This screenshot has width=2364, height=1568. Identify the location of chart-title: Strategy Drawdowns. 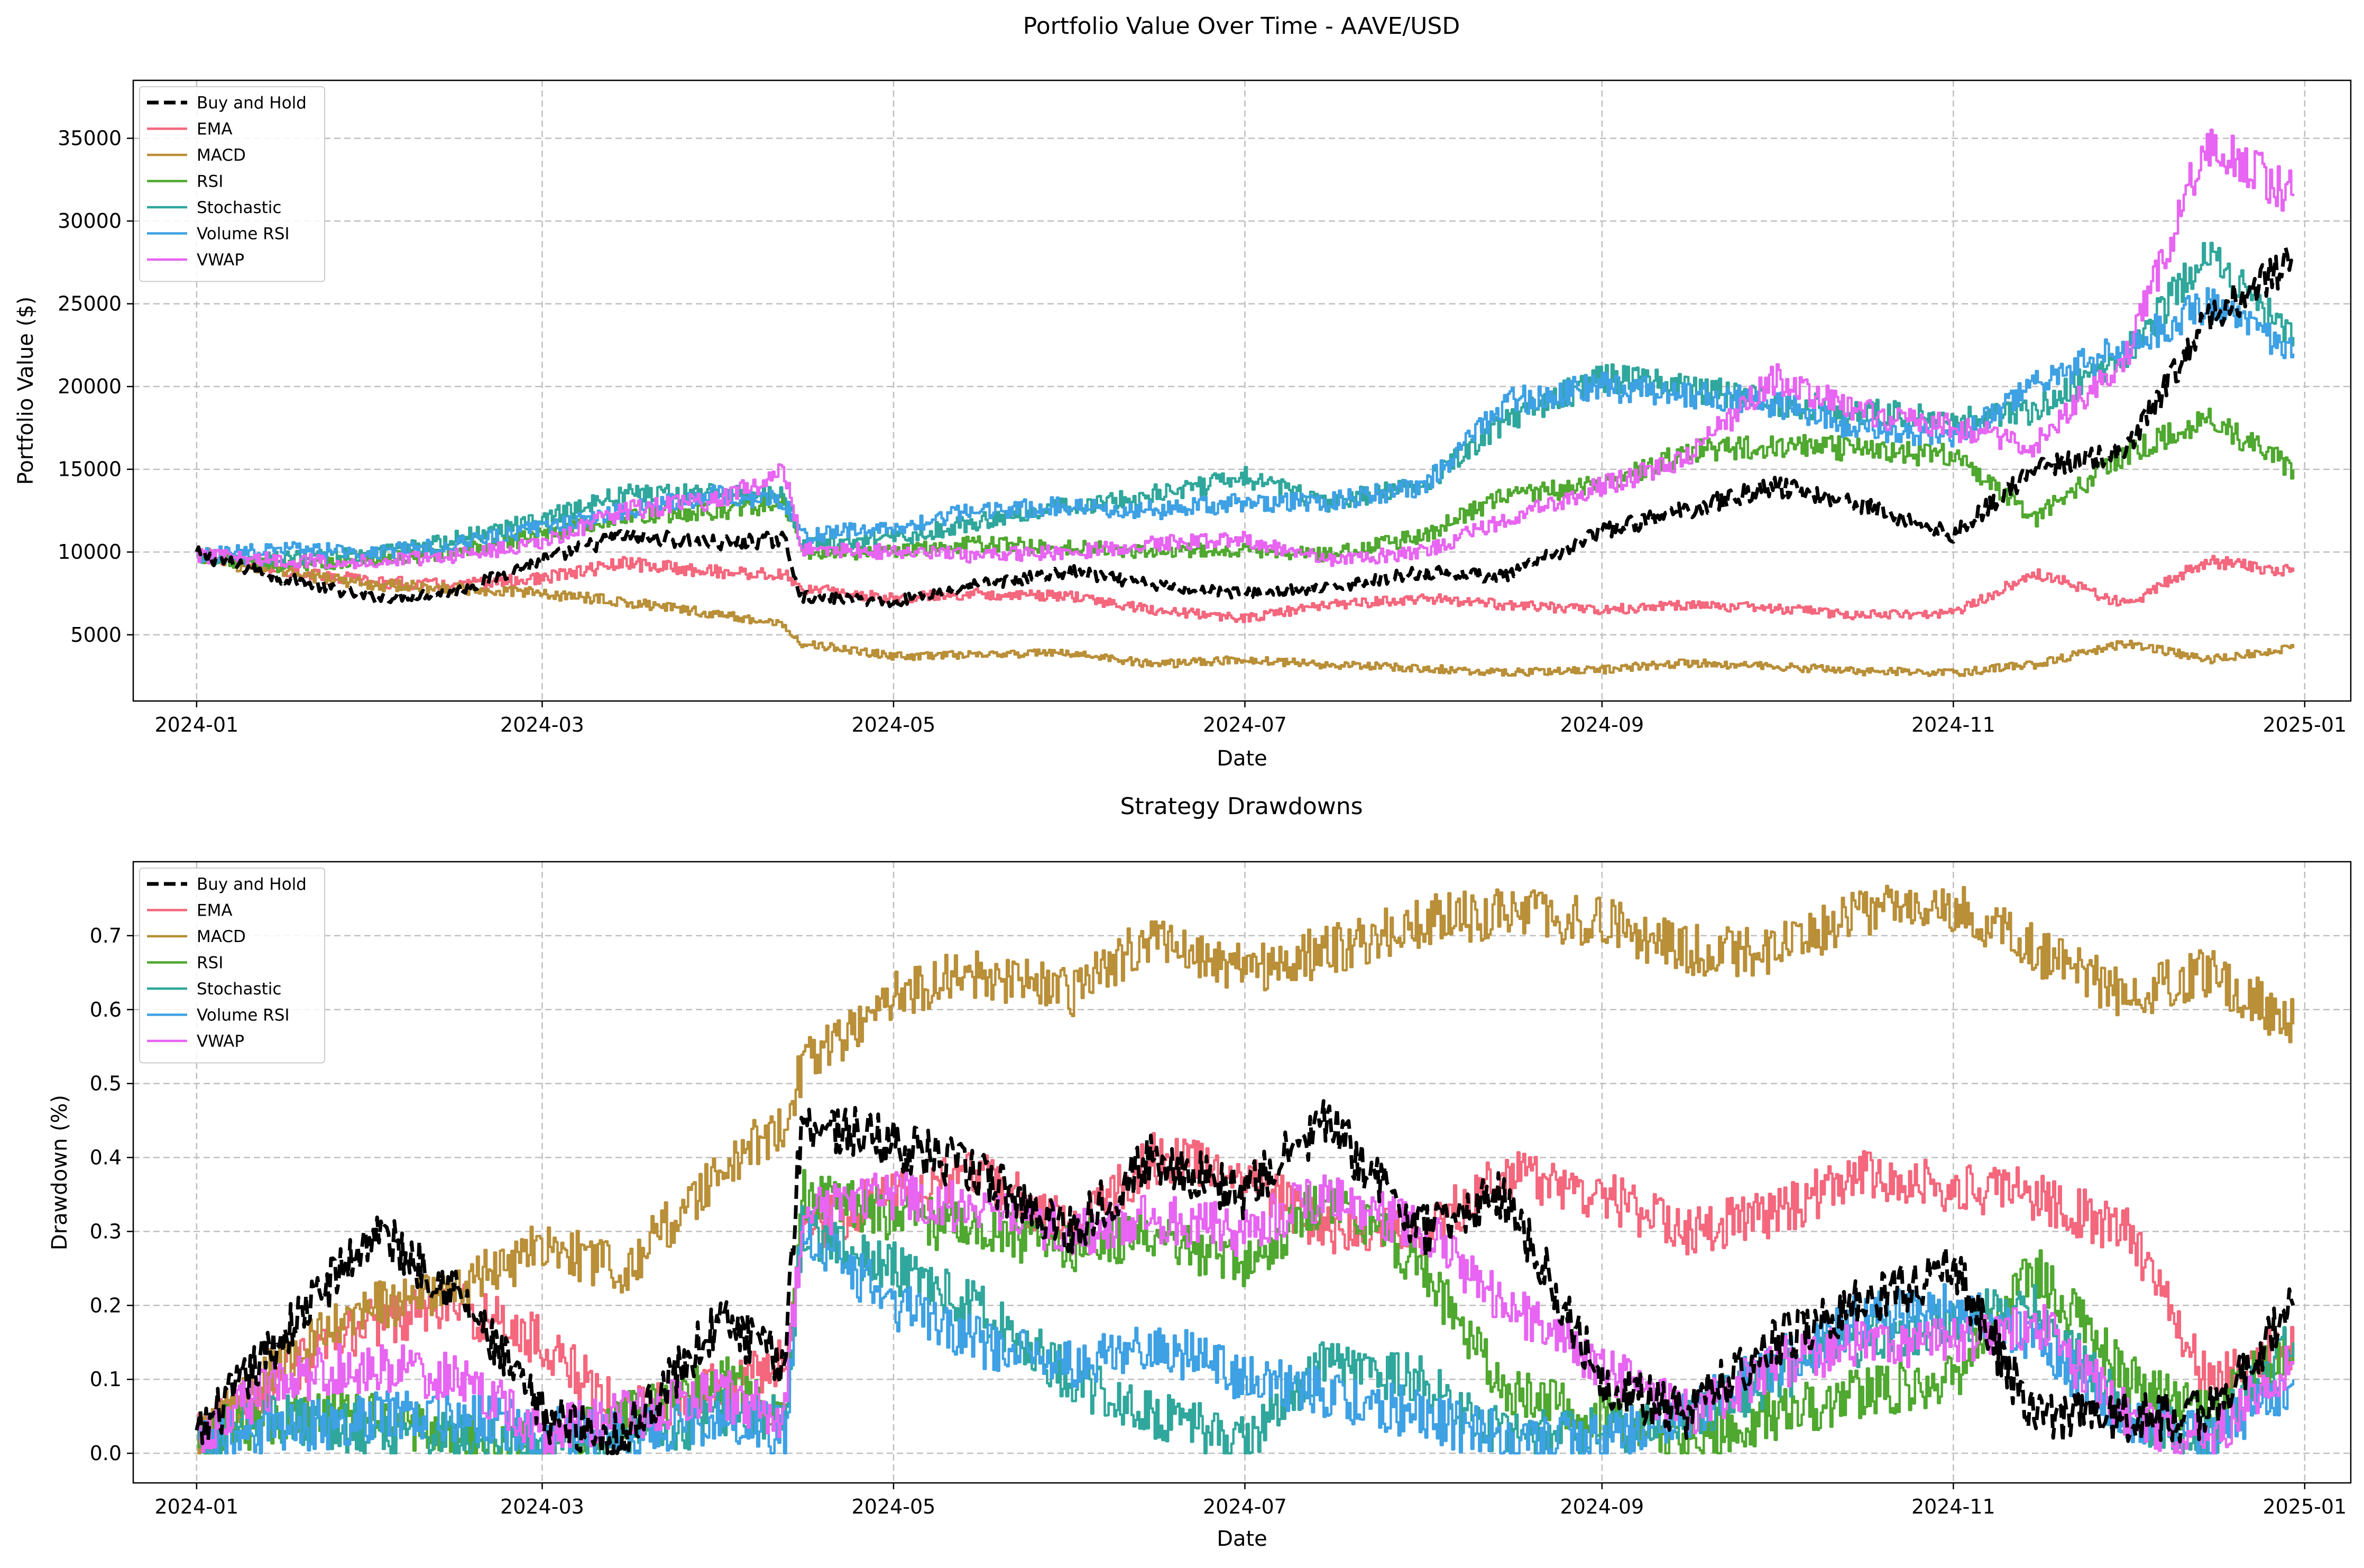
(1241, 806).